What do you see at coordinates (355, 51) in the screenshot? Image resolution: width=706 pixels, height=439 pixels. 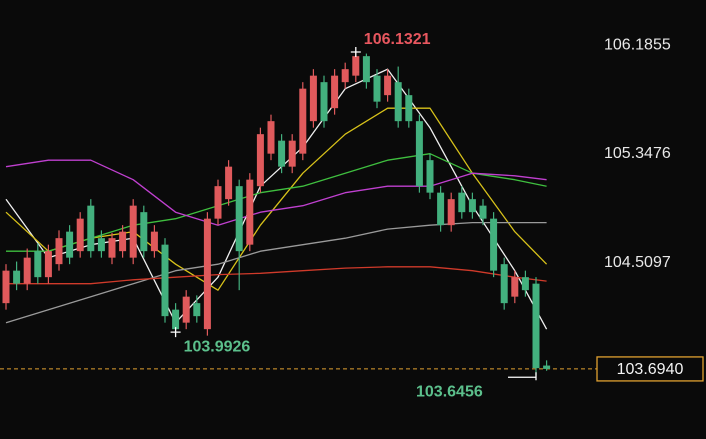 I see `high-marker` at bounding box center [355, 51].